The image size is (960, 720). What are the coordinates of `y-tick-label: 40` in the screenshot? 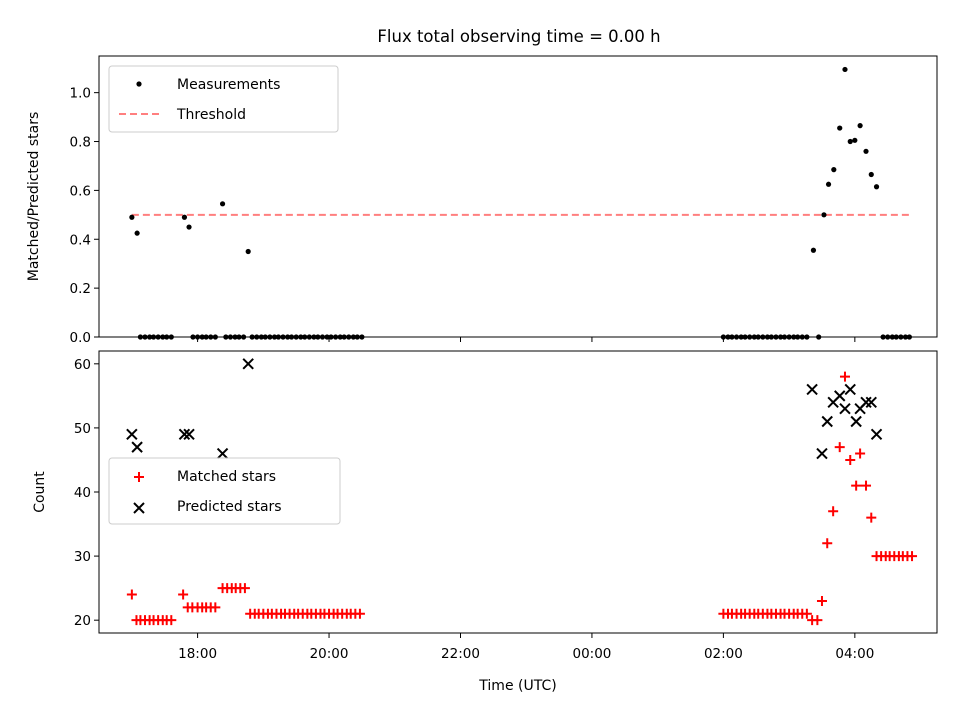 It's located at (82, 493).